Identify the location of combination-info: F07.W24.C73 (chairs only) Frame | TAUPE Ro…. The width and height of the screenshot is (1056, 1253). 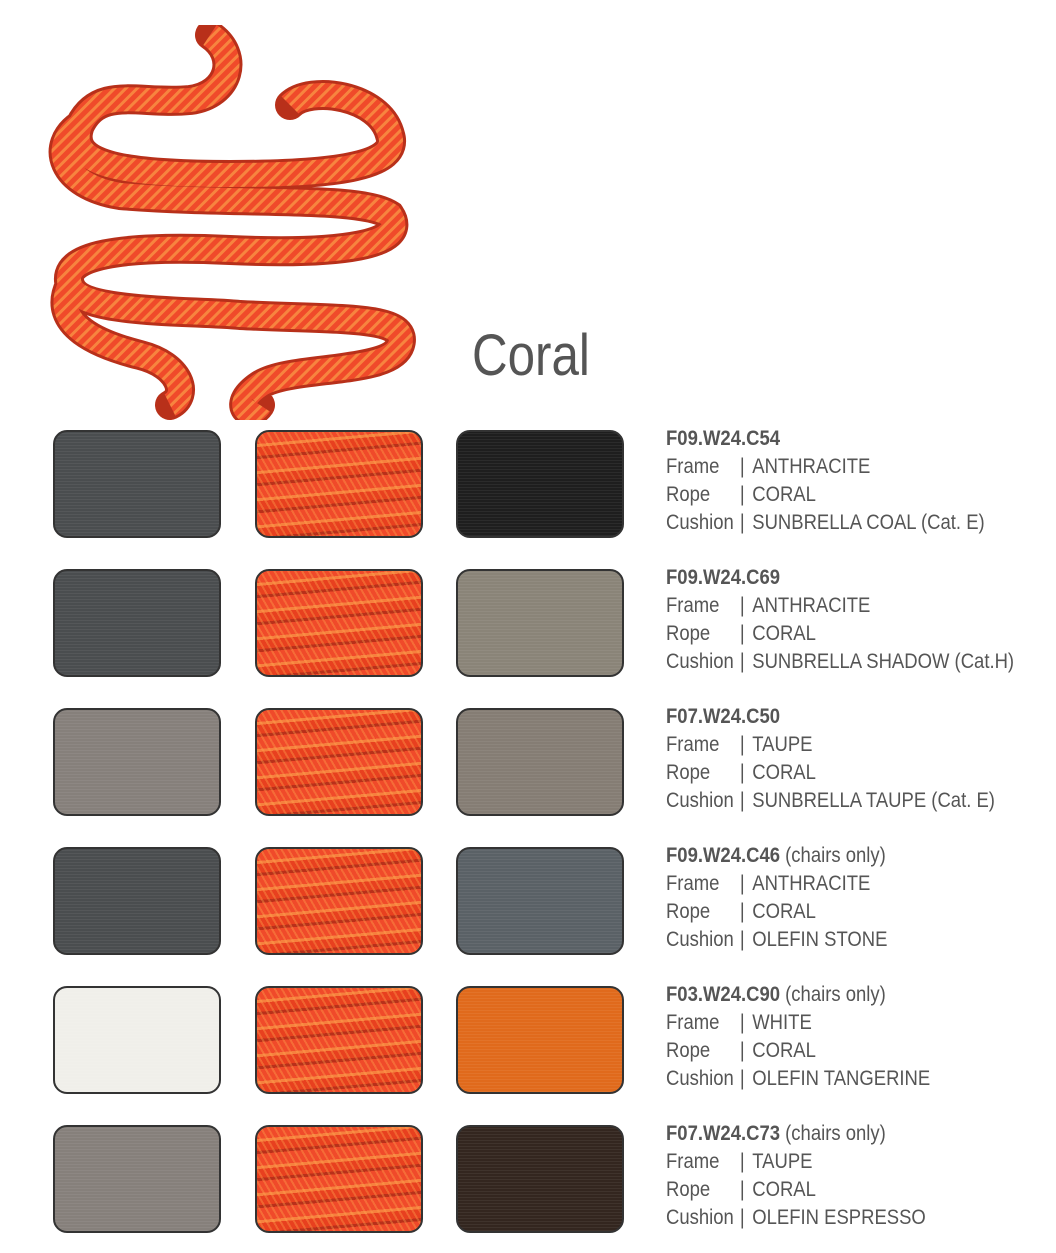
(796, 1176).